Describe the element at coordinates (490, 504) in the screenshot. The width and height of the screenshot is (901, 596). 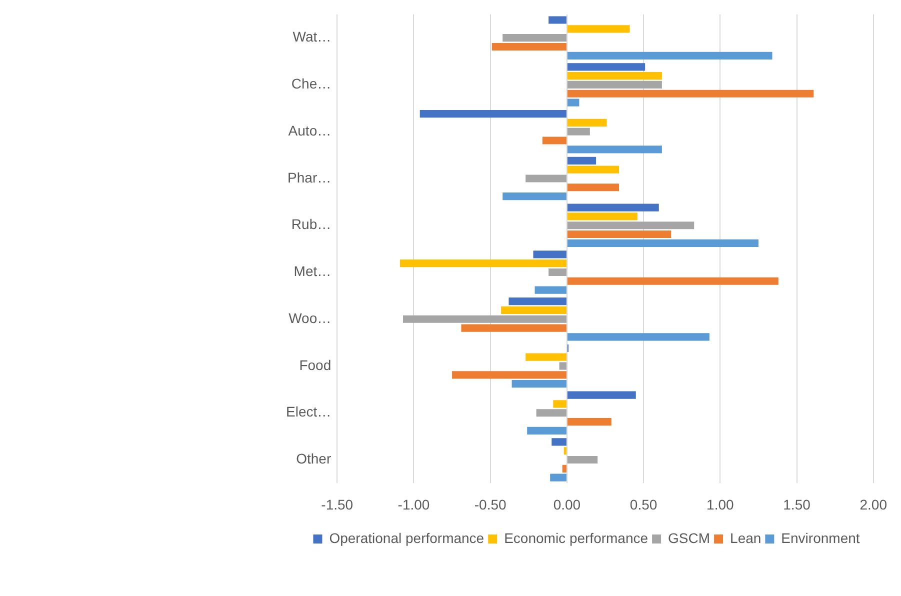
I see `x-tick-label: -0.50` at that location.